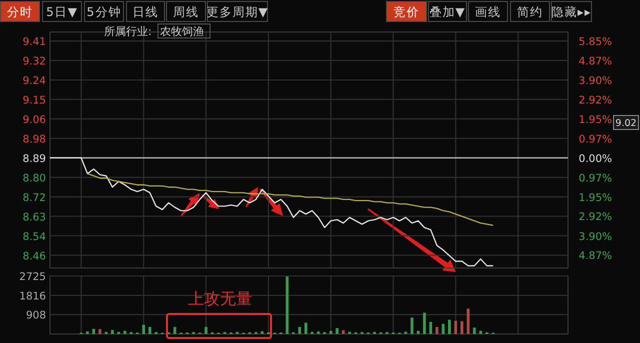 The width and height of the screenshot is (640, 343). Describe the element at coordinates (34, 178) in the screenshot. I see `y-tick-label: 8.80` at that location.